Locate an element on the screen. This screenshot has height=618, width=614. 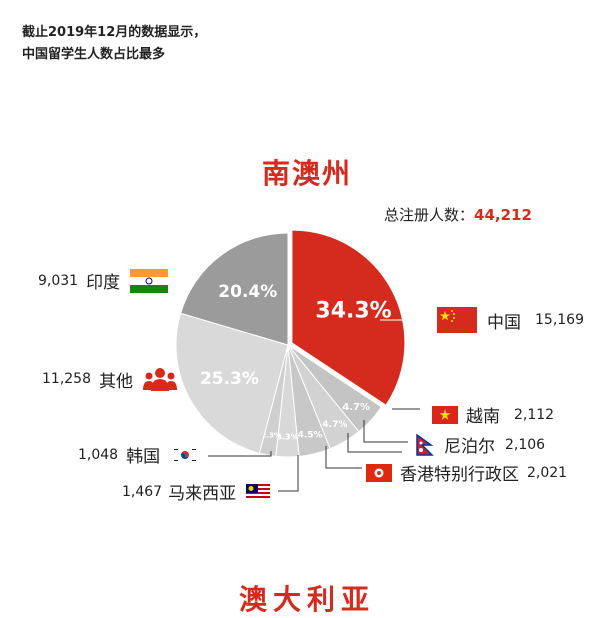
leader-line-nepal is located at coordinates (385, 431).